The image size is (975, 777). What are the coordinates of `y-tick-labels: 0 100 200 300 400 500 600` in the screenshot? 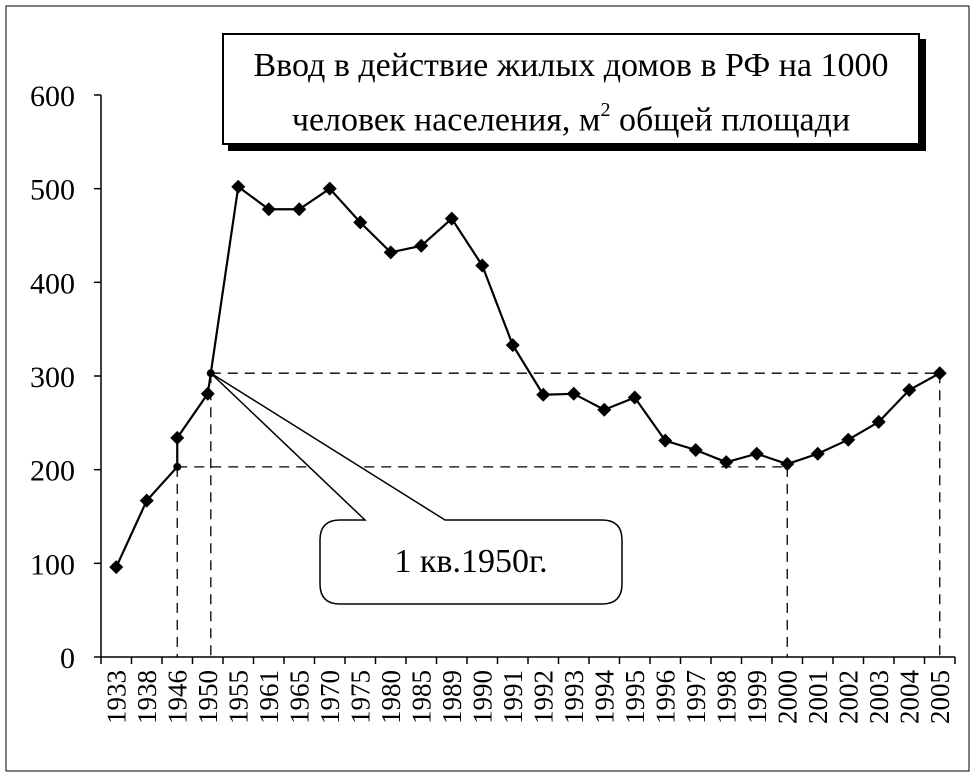 It's located at (52, 377).